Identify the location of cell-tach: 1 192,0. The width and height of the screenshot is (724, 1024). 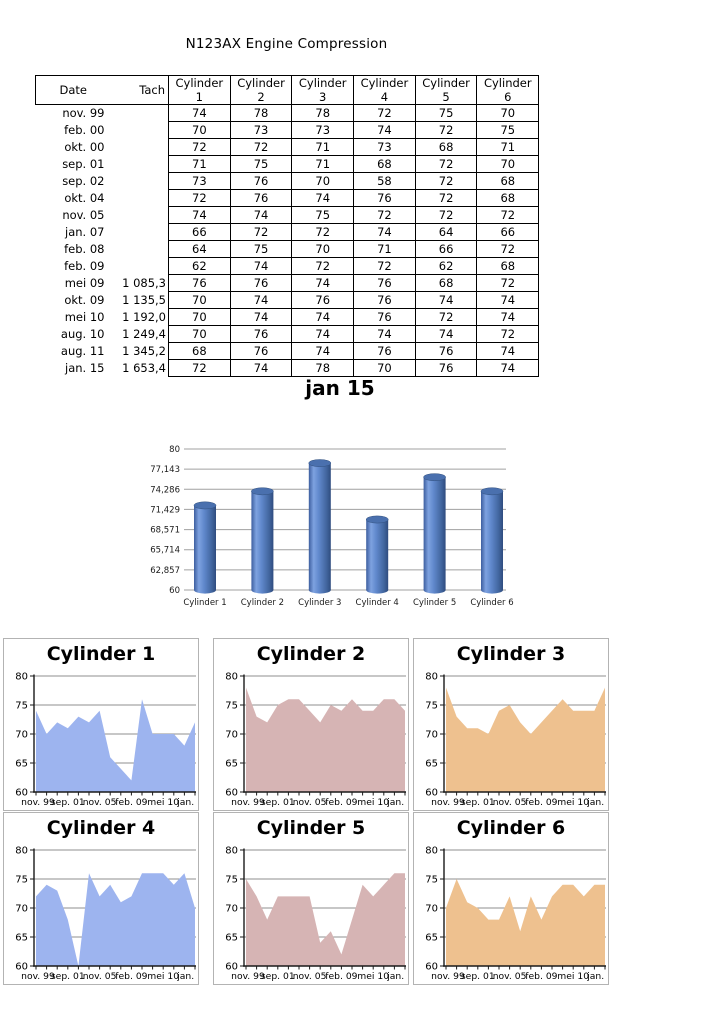
(144, 317).